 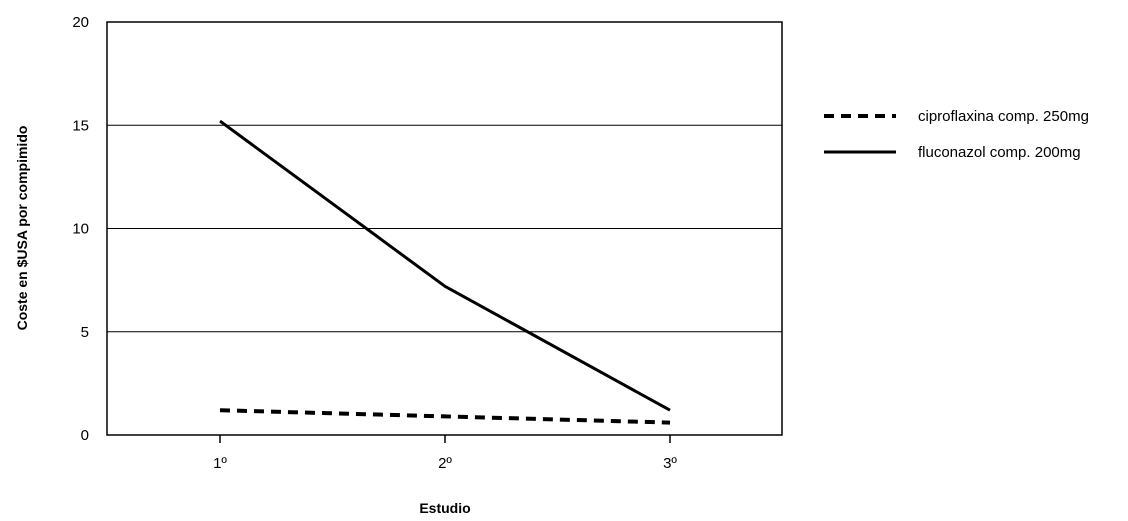 What do you see at coordinates (220, 463) in the screenshot?
I see `x-tick-label: 1º` at bounding box center [220, 463].